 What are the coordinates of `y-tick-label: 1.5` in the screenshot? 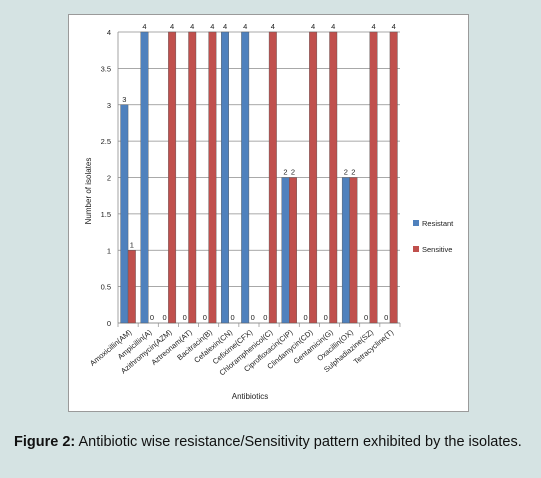 It's located at (106, 214).